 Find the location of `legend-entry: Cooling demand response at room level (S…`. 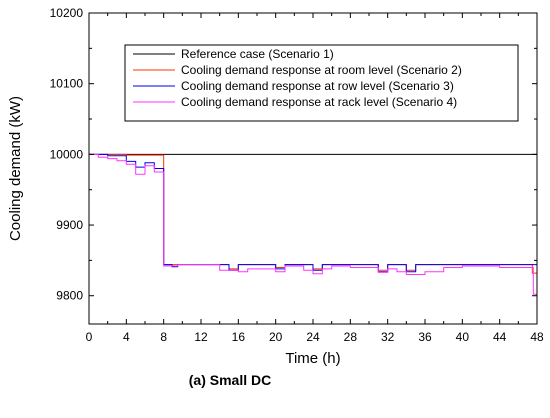

legend-entry: Cooling demand response at room level (S… is located at coordinates (321, 70).